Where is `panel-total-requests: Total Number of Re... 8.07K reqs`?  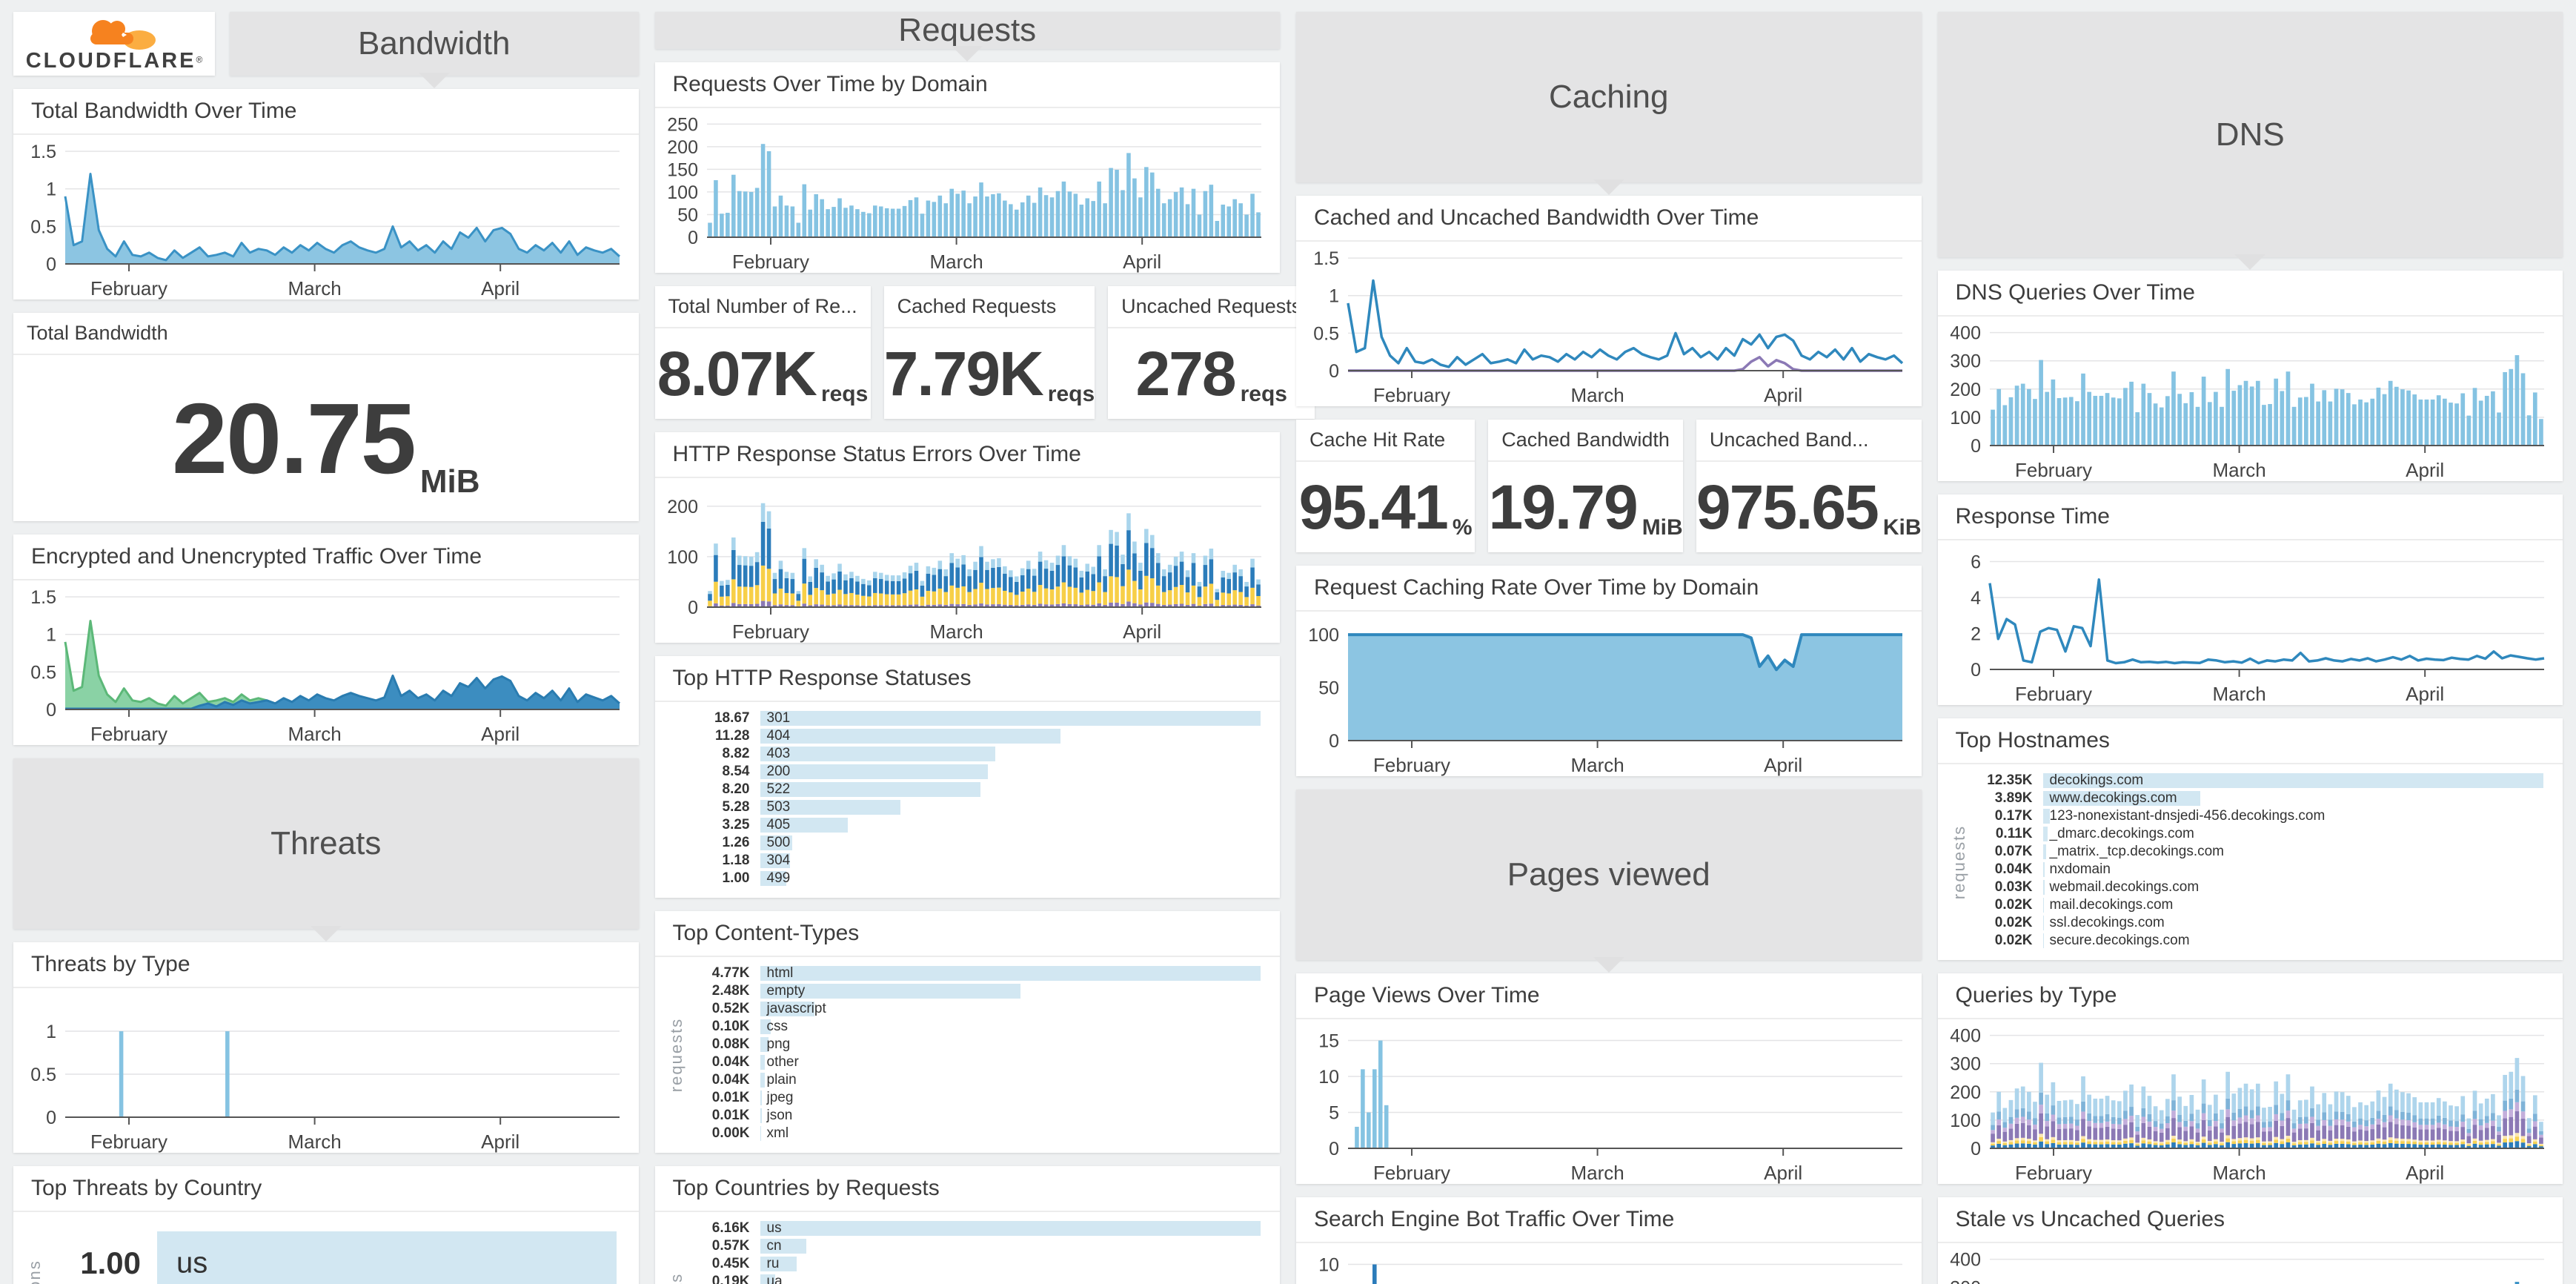 panel-total-requests: Total Number of Re... 8.07K reqs is located at coordinates (762, 352).